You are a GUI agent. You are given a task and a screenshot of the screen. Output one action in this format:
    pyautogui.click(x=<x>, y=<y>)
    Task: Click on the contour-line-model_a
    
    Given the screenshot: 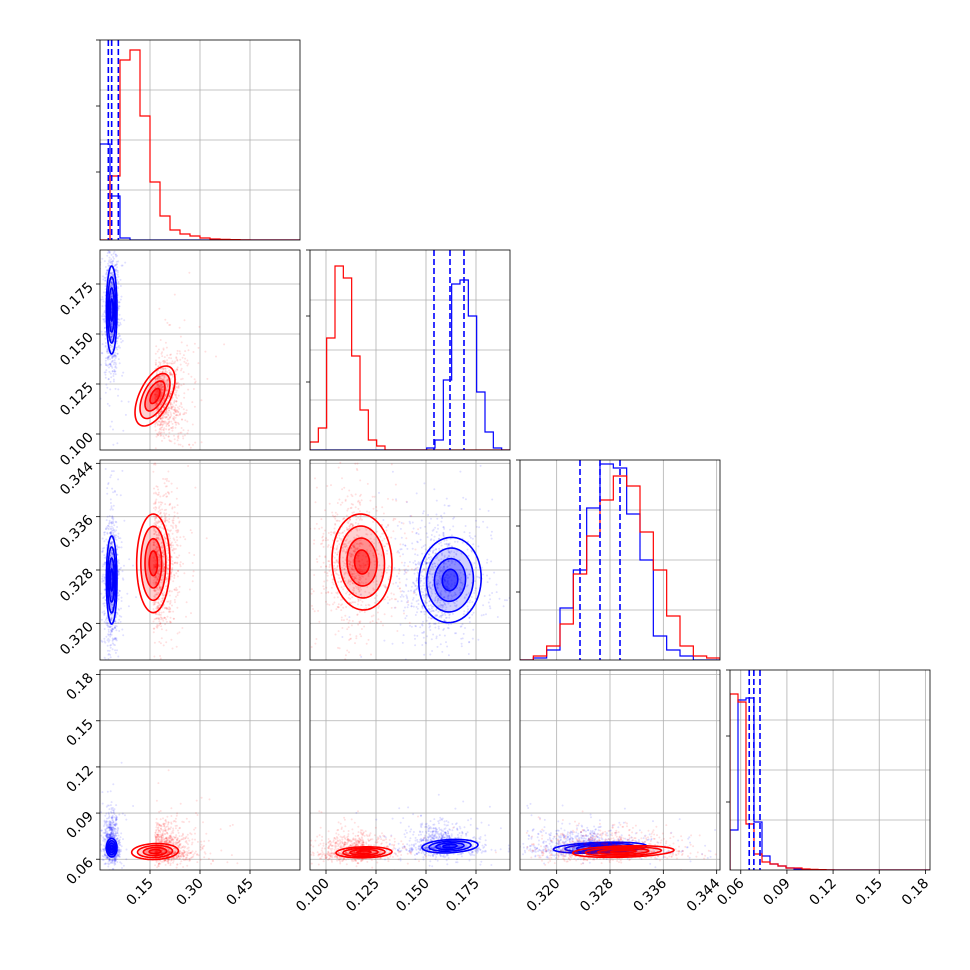 What is the action you would take?
    pyautogui.click(x=111, y=310)
    